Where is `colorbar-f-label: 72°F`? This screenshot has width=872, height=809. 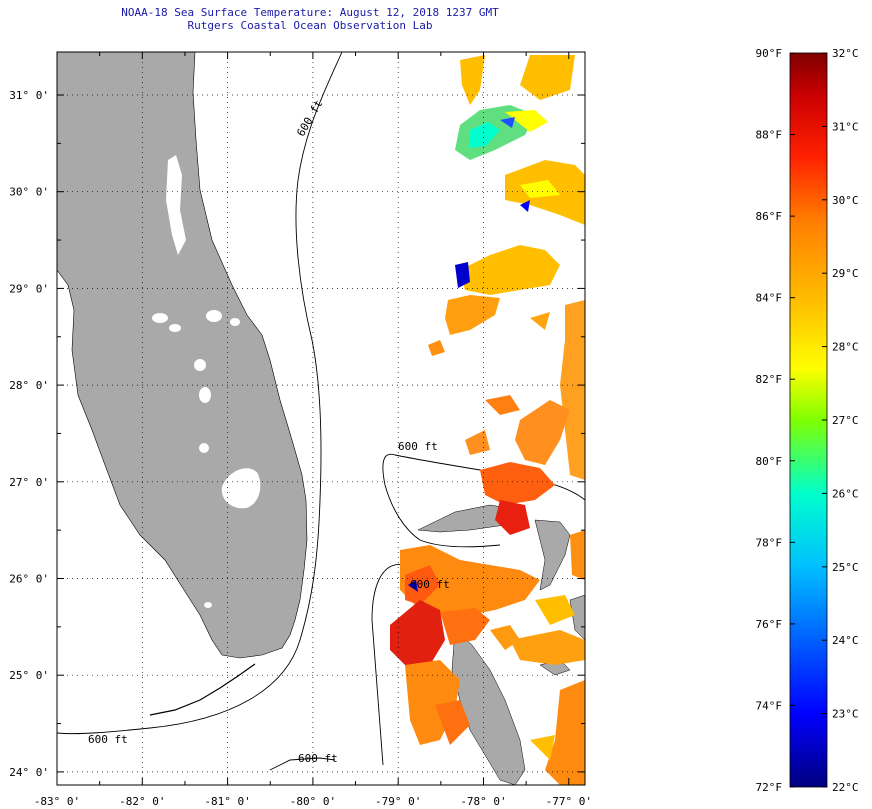 colorbar-f-label: 72°F is located at coordinates (769, 787).